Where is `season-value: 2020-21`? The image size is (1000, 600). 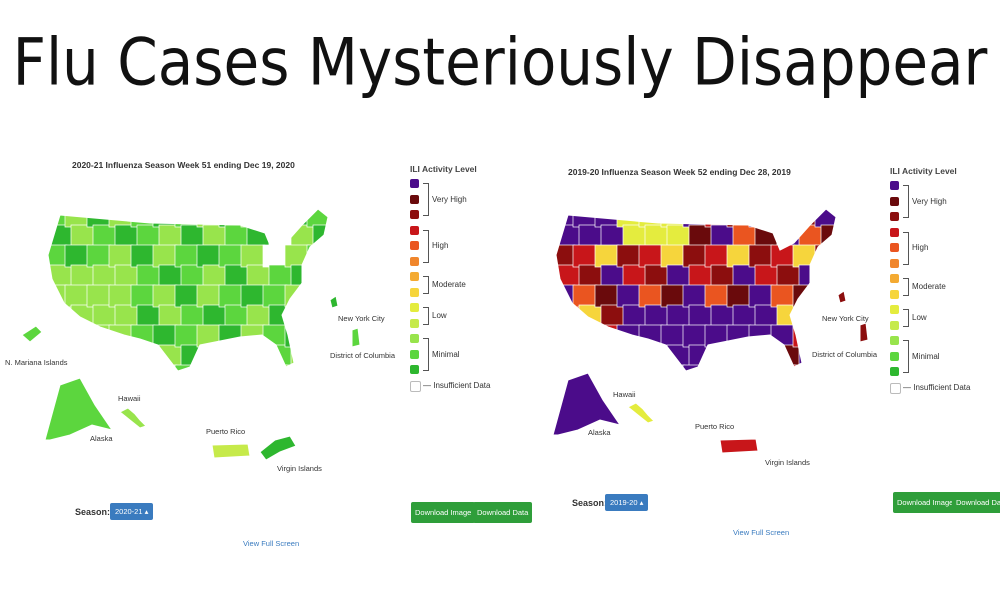
season-value: 2020-21 is located at coordinates (129, 511).